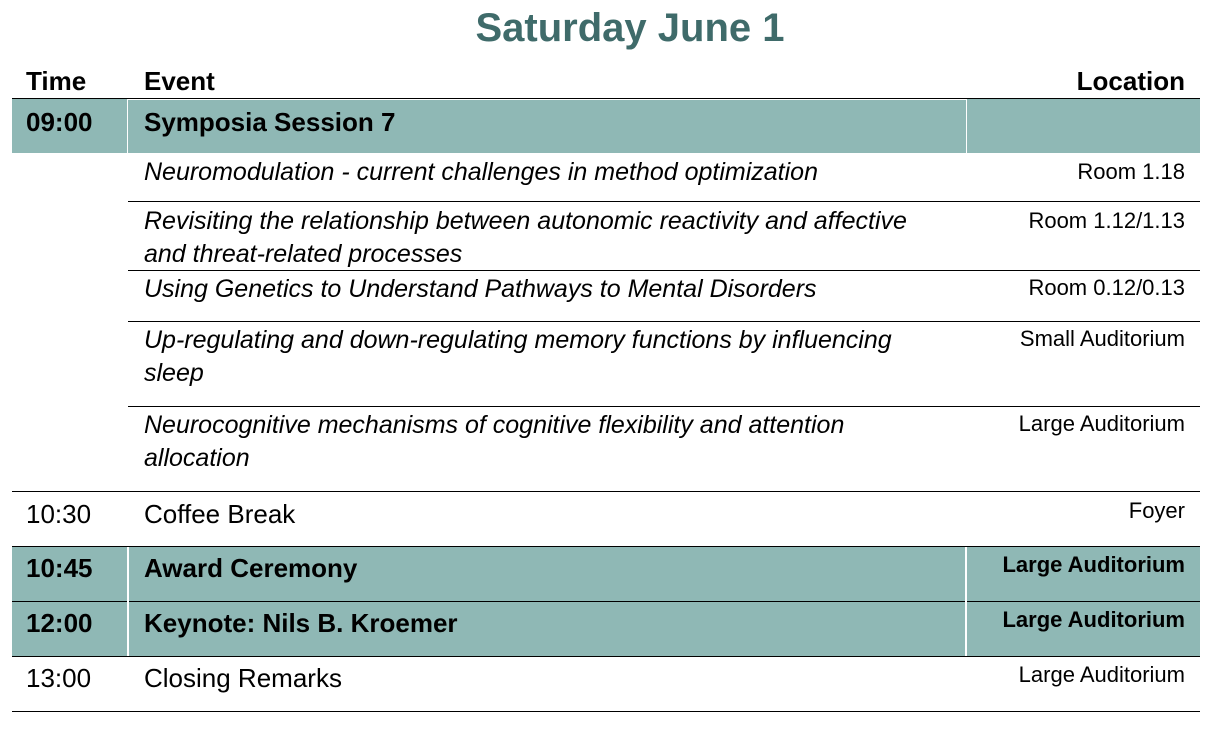  Describe the element at coordinates (606, 98) in the screenshot. I see `header-divider` at that location.